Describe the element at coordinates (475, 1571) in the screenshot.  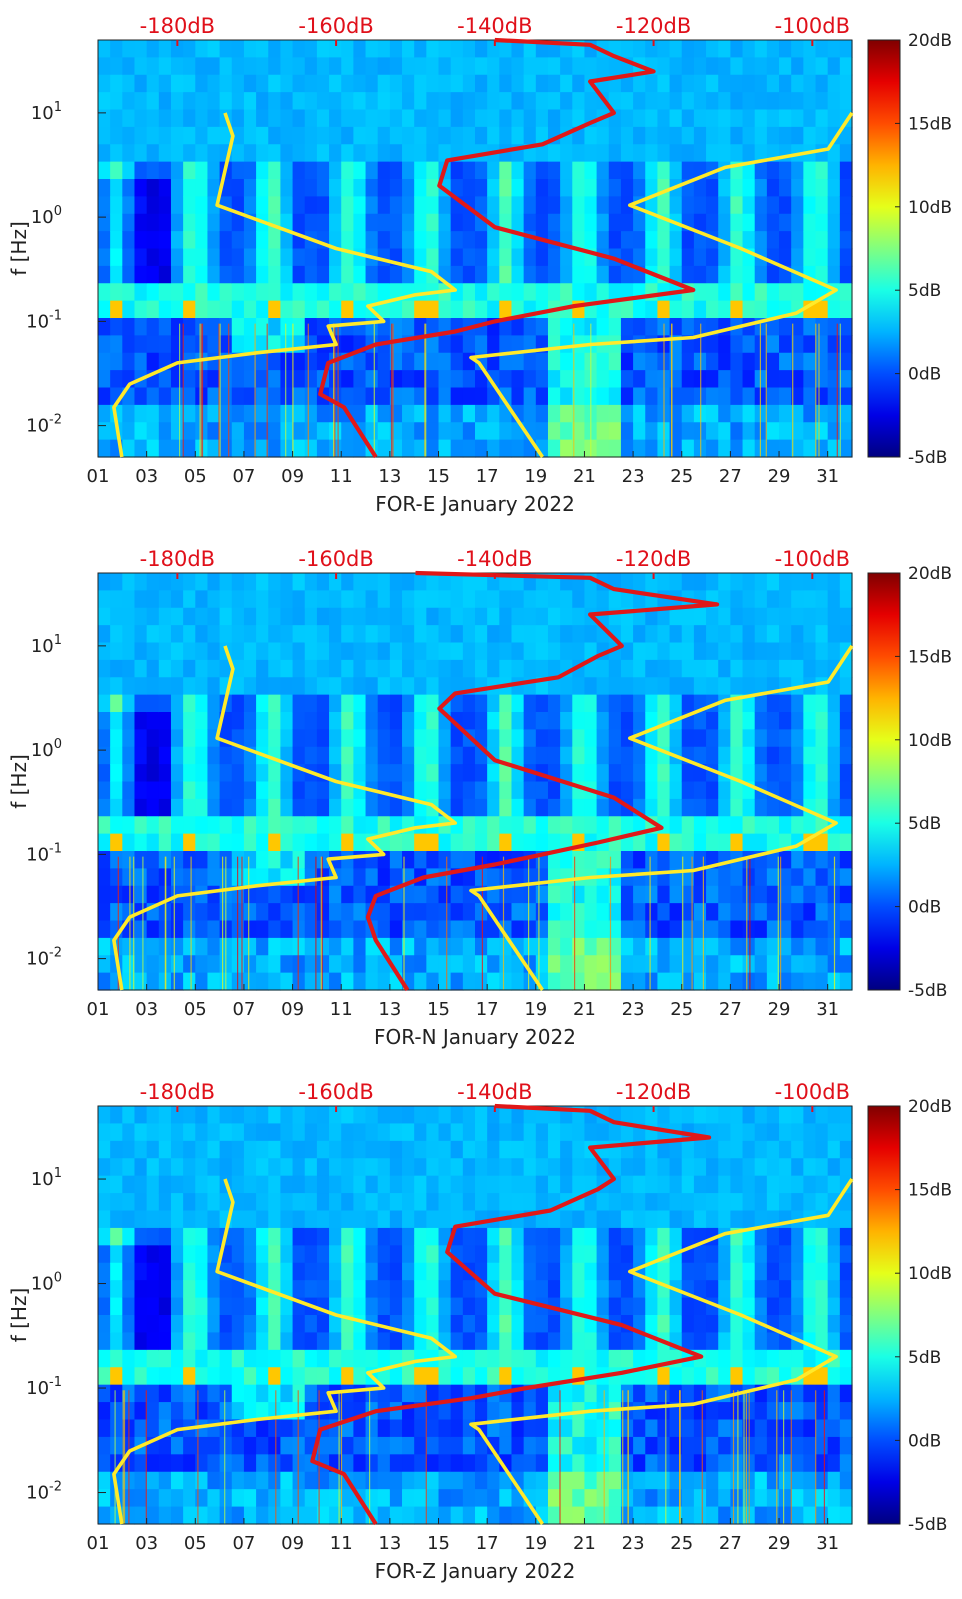
I see `x-axis-label: FOR-Z January 2022` at that location.